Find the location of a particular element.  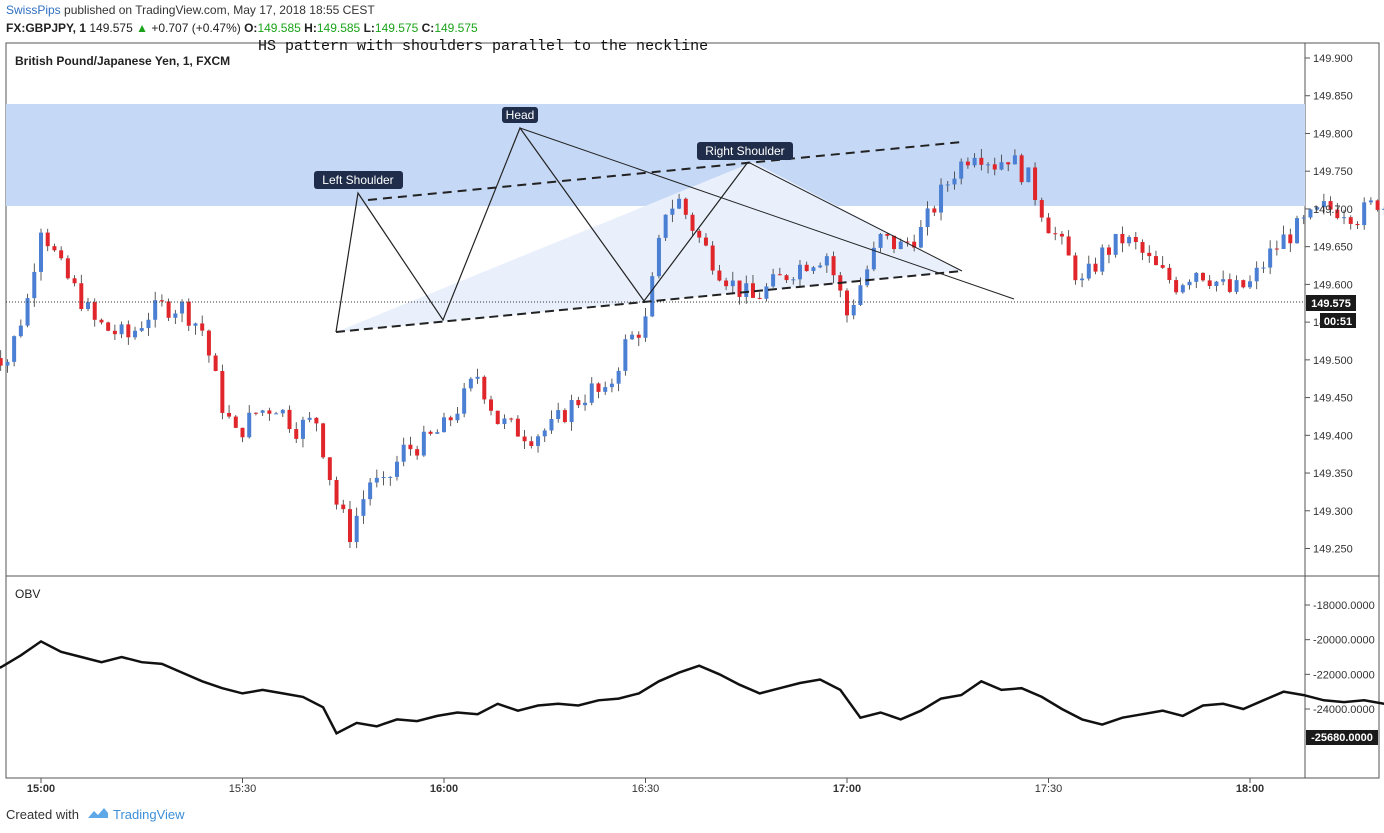

time-tick-label: 18:00 is located at coordinates (1250, 789).